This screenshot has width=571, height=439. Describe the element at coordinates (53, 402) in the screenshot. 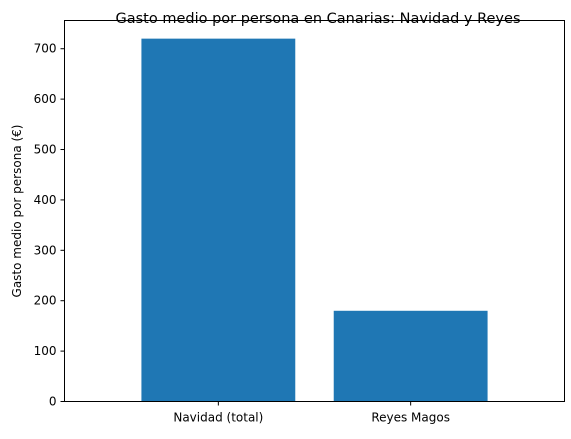

I see `y-tick-label: 0` at that location.